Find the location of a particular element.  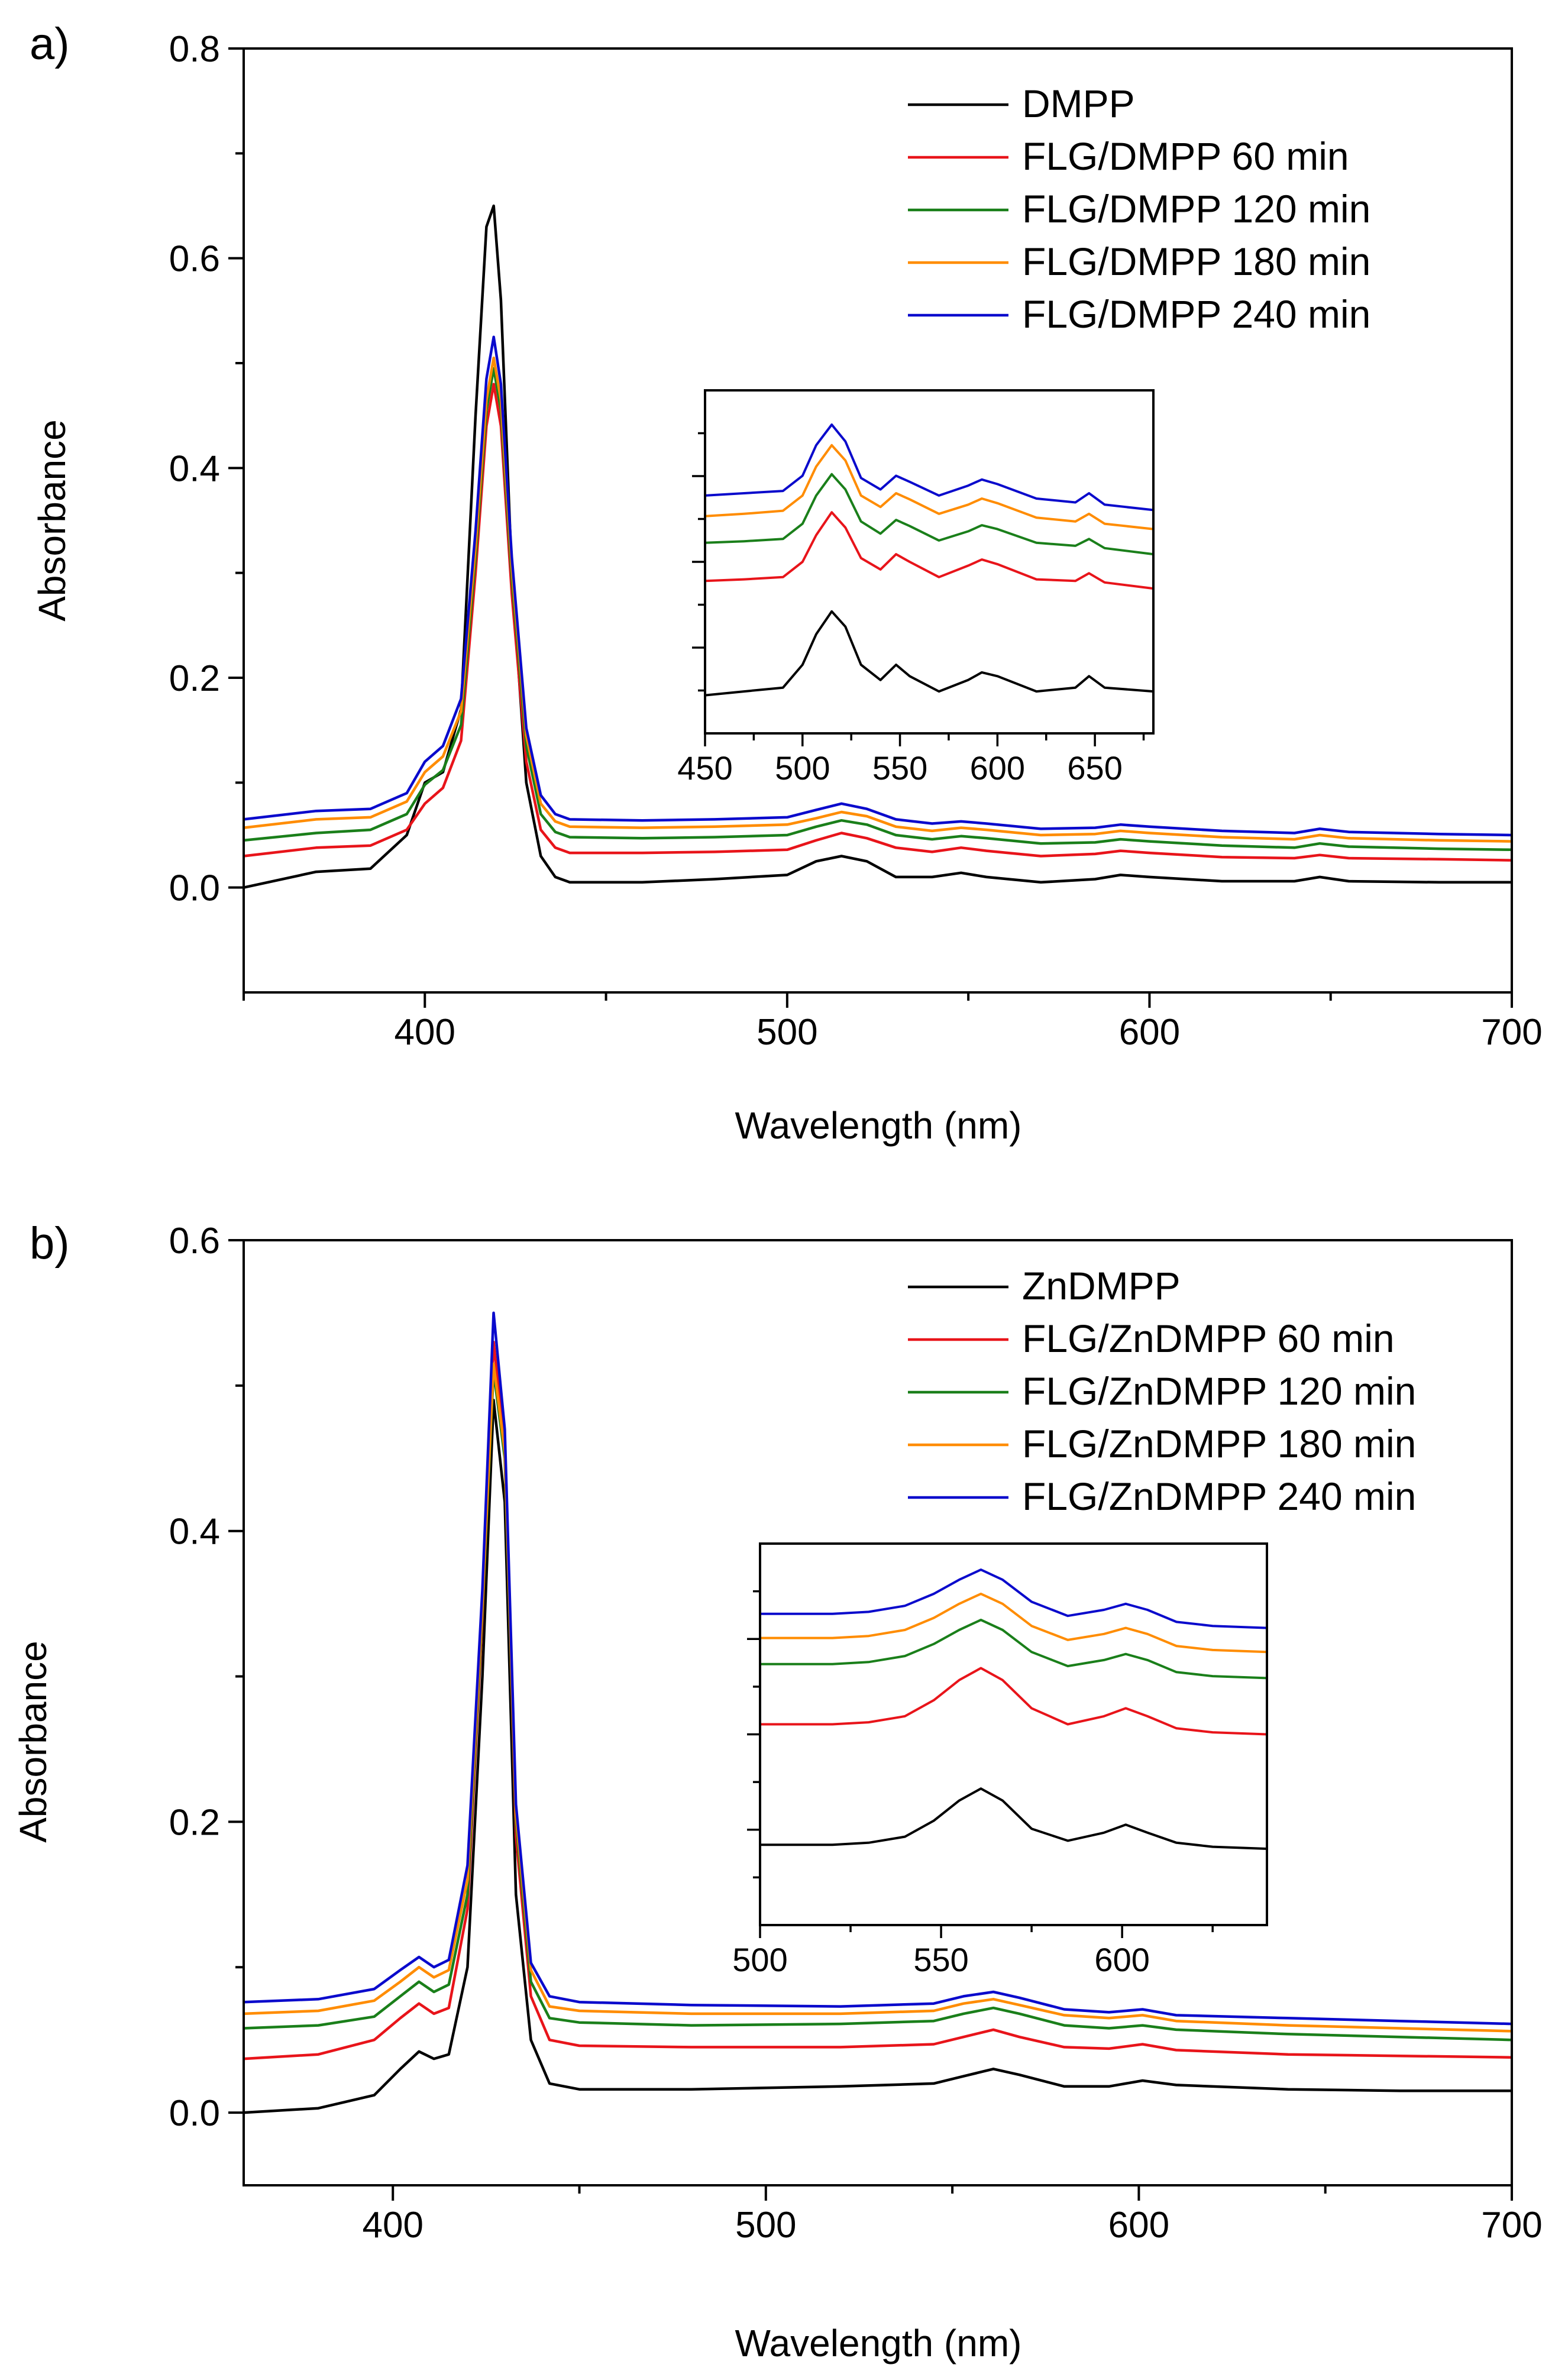

panel-a-inset-x-tick-label-550: 550 is located at coordinates (899, 768).